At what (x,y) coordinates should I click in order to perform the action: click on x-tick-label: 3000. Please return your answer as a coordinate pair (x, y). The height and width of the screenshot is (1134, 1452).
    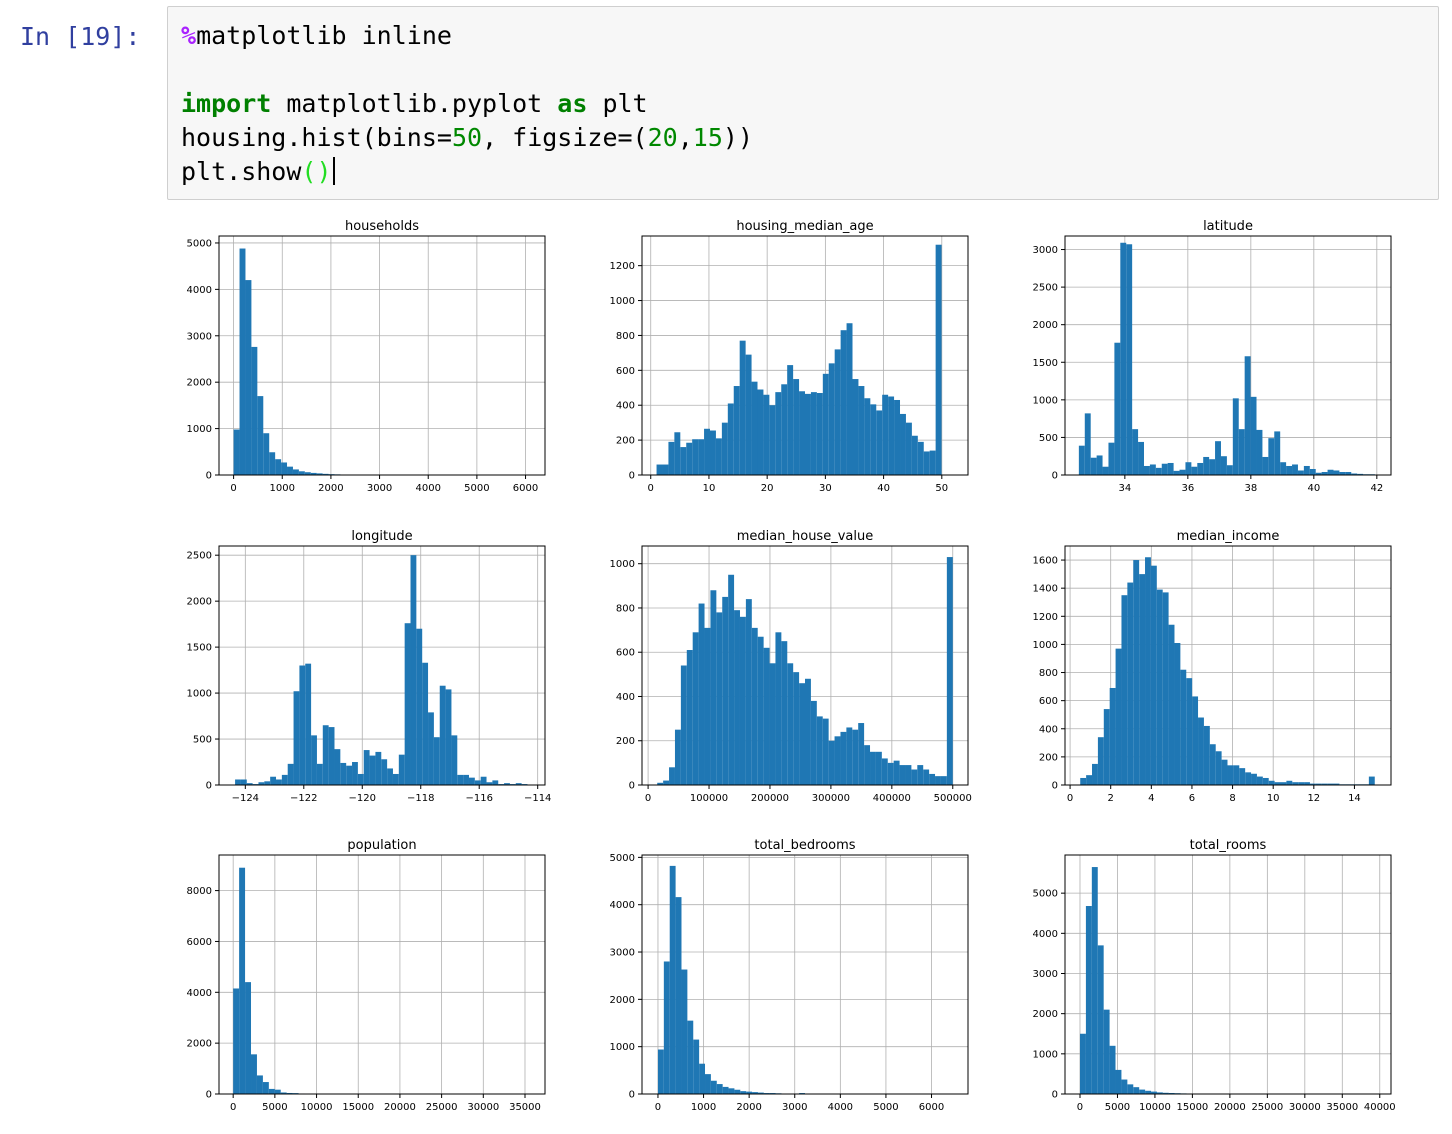
    Looking at the image, I should click on (794, 1107).